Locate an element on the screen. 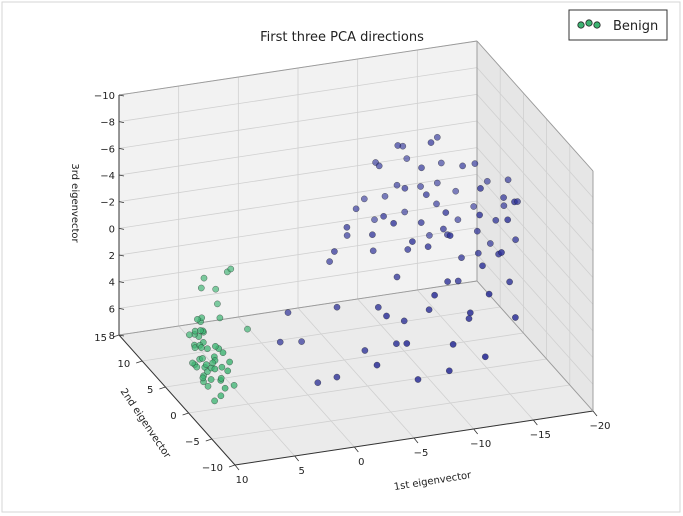 The image size is (683, 516). z-tick-label: 0 is located at coordinates (112, 229).